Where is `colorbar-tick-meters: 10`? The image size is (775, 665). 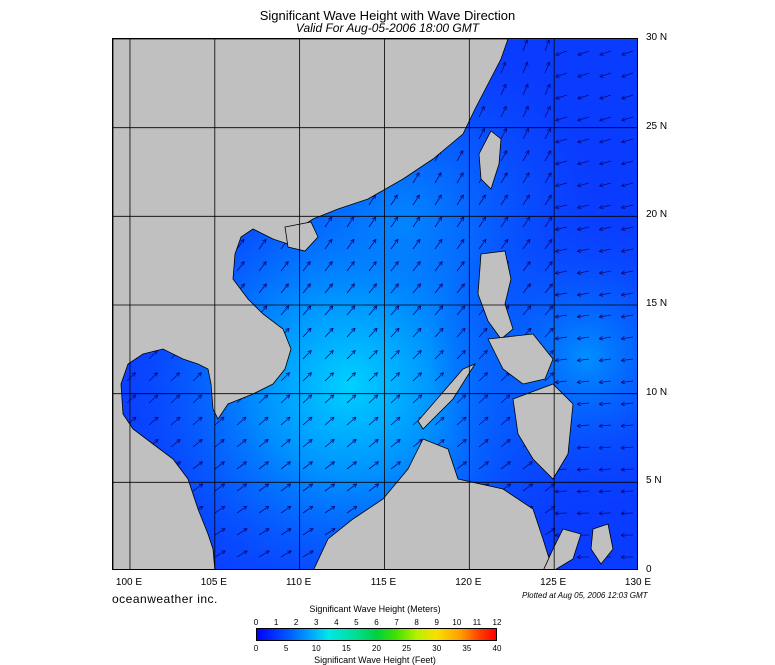
colorbar-tick-meters: 10 is located at coordinates (457, 622).